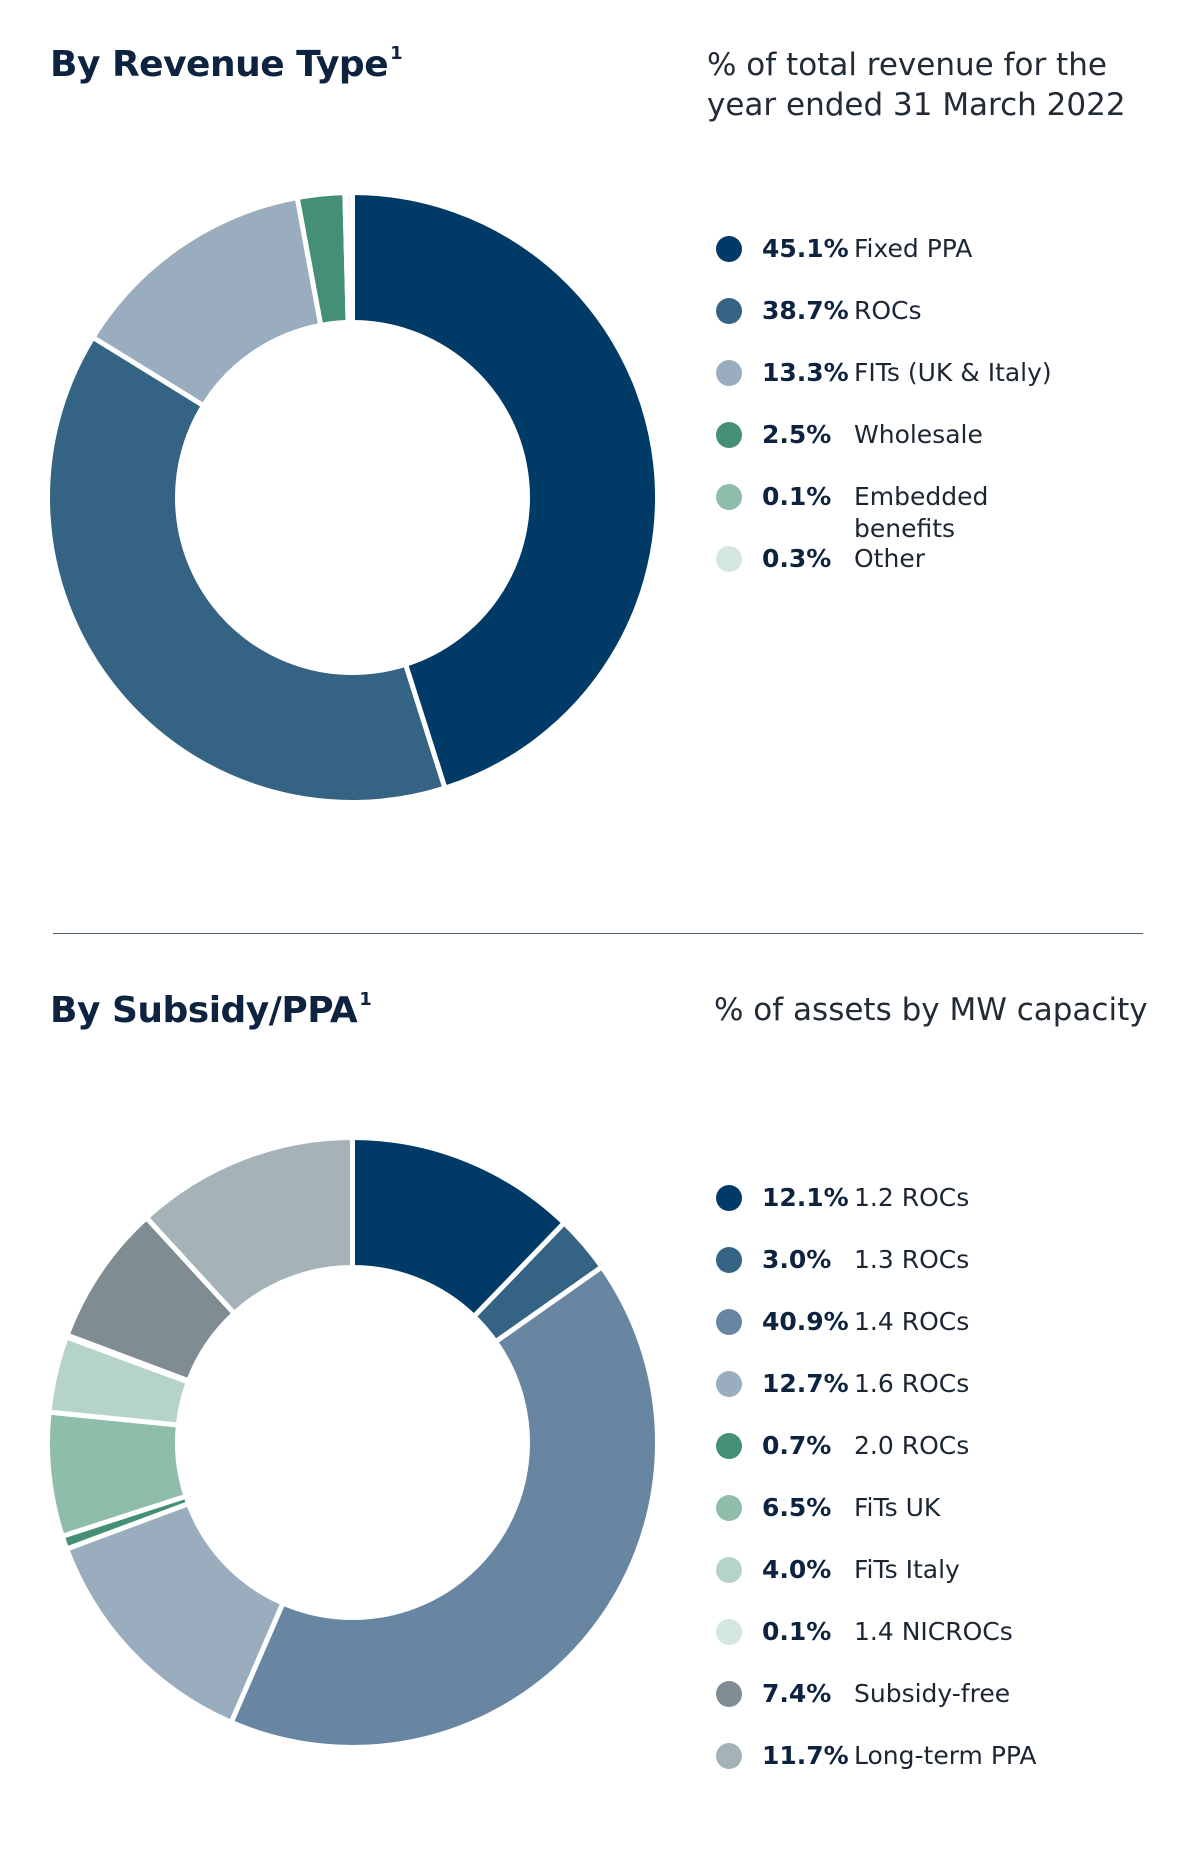  I want to click on legend-value: 40.9%, so click(805, 1321).